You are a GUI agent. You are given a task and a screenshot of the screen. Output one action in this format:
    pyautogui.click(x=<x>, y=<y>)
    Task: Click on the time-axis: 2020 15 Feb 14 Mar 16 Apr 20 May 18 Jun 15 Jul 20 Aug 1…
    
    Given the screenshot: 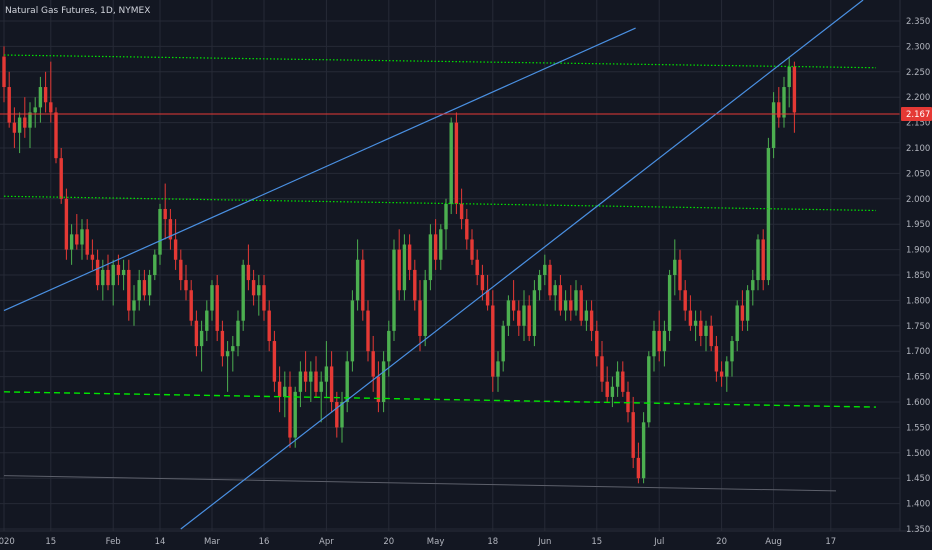 What is the action you would take?
    pyautogui.click(x=418, y=542)
    